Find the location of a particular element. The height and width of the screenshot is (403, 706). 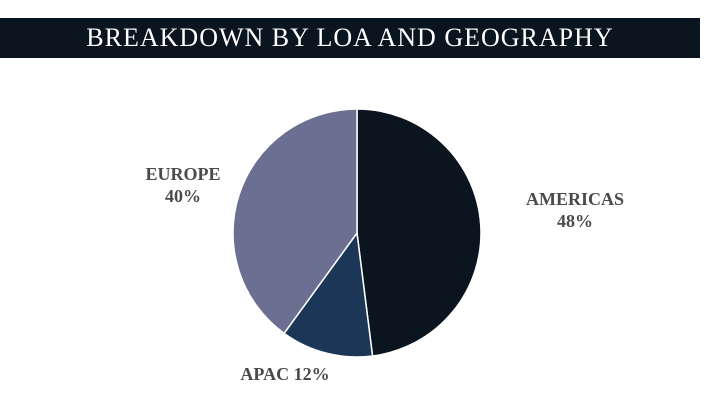

label-europe: EUROPE 40% is located at coordinates (183, 185).